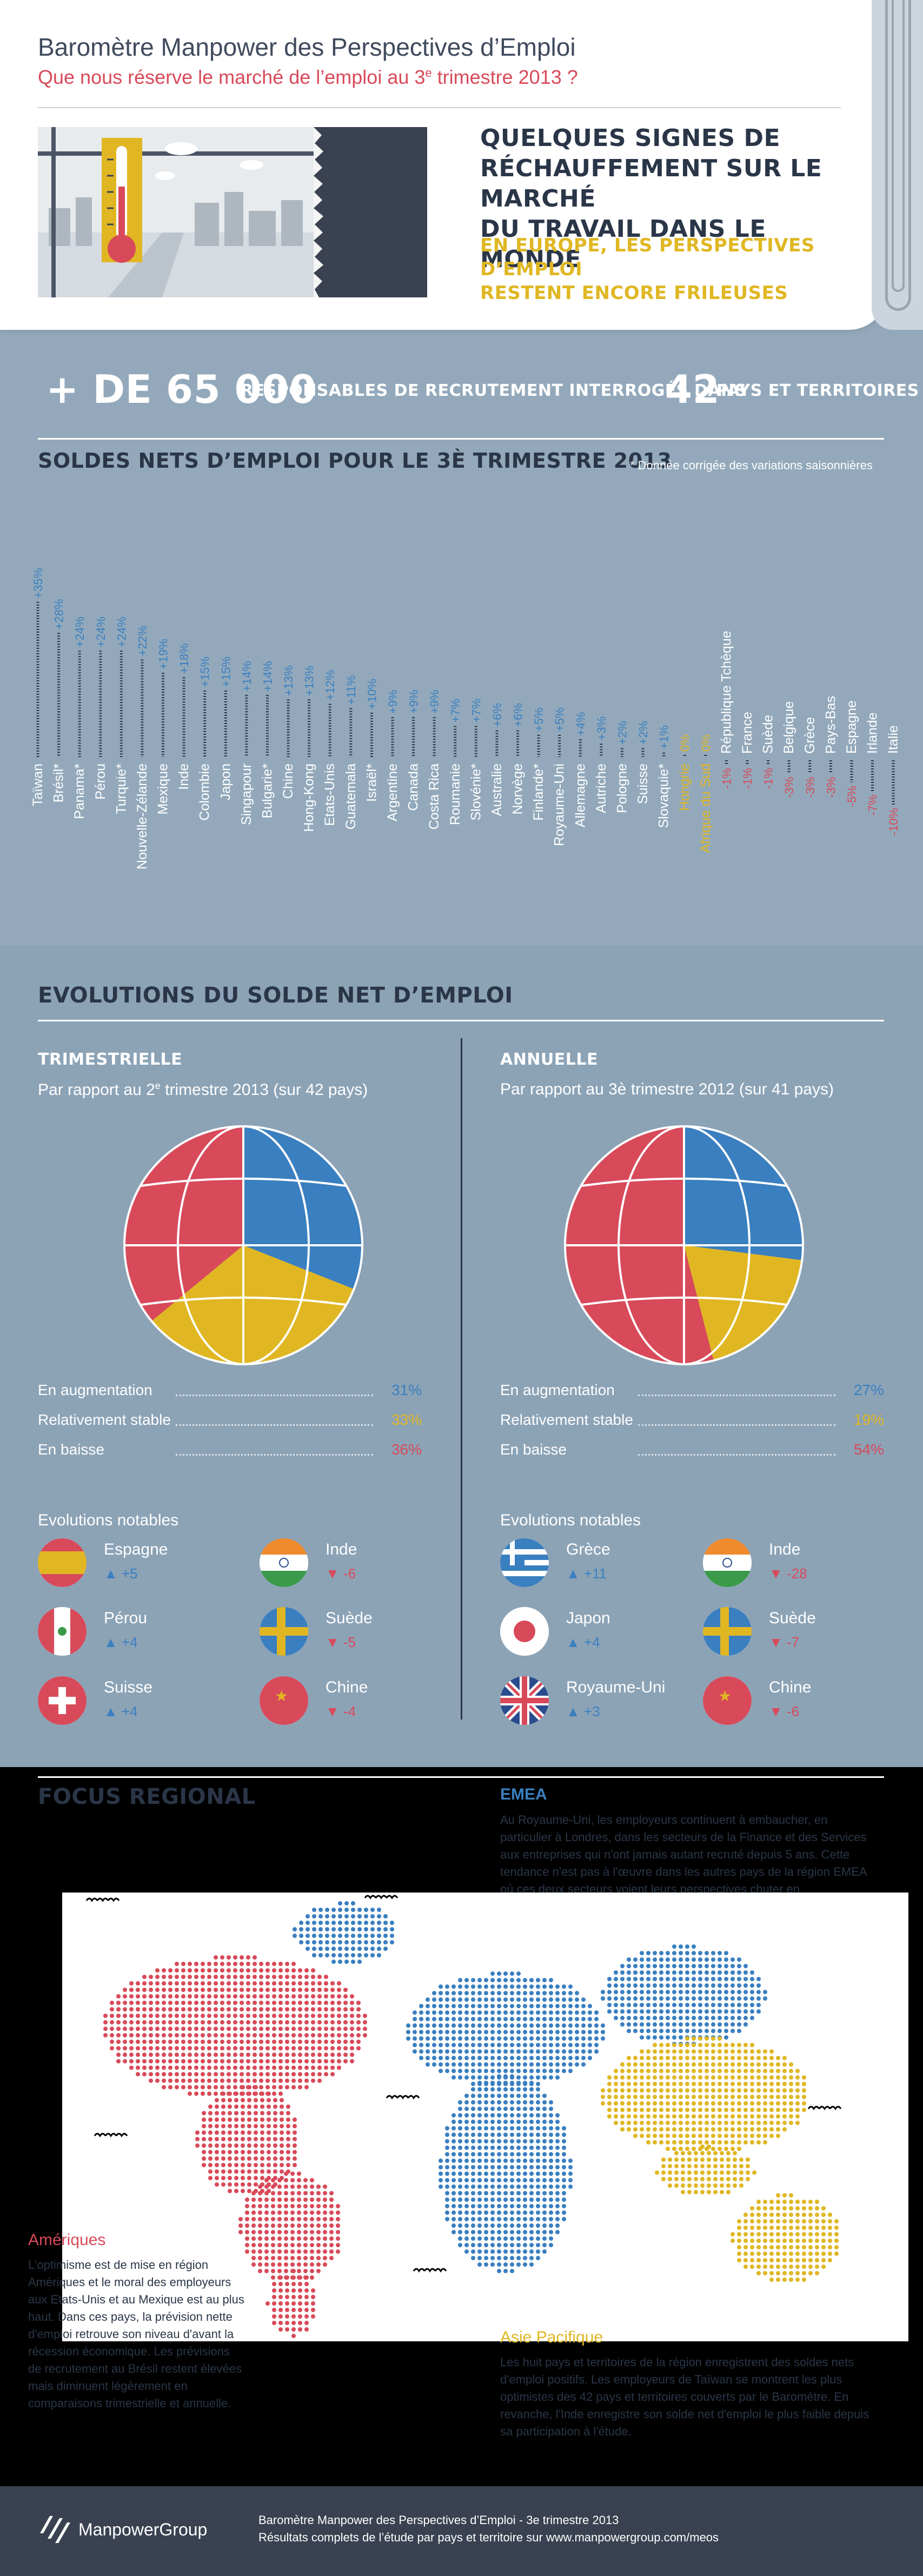 Image resolution: width=923 pixels, height=2576 pixels. I want to click on bar-value-label: +4%, so click(580, 724).